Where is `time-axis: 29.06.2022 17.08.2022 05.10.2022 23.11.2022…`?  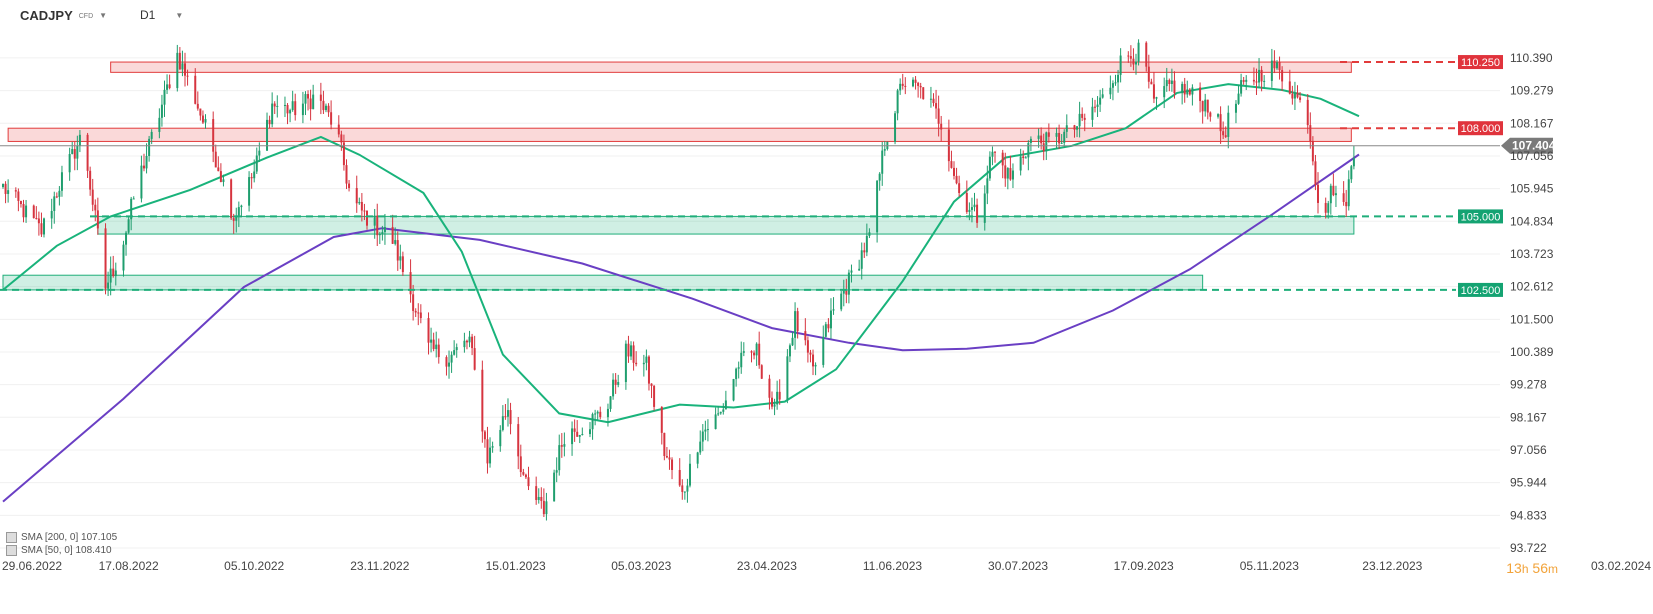
time-axis: 29.06.2022 17.08.2022 05.10.2022 23.11.2022… is located at coordinates (826, 566).